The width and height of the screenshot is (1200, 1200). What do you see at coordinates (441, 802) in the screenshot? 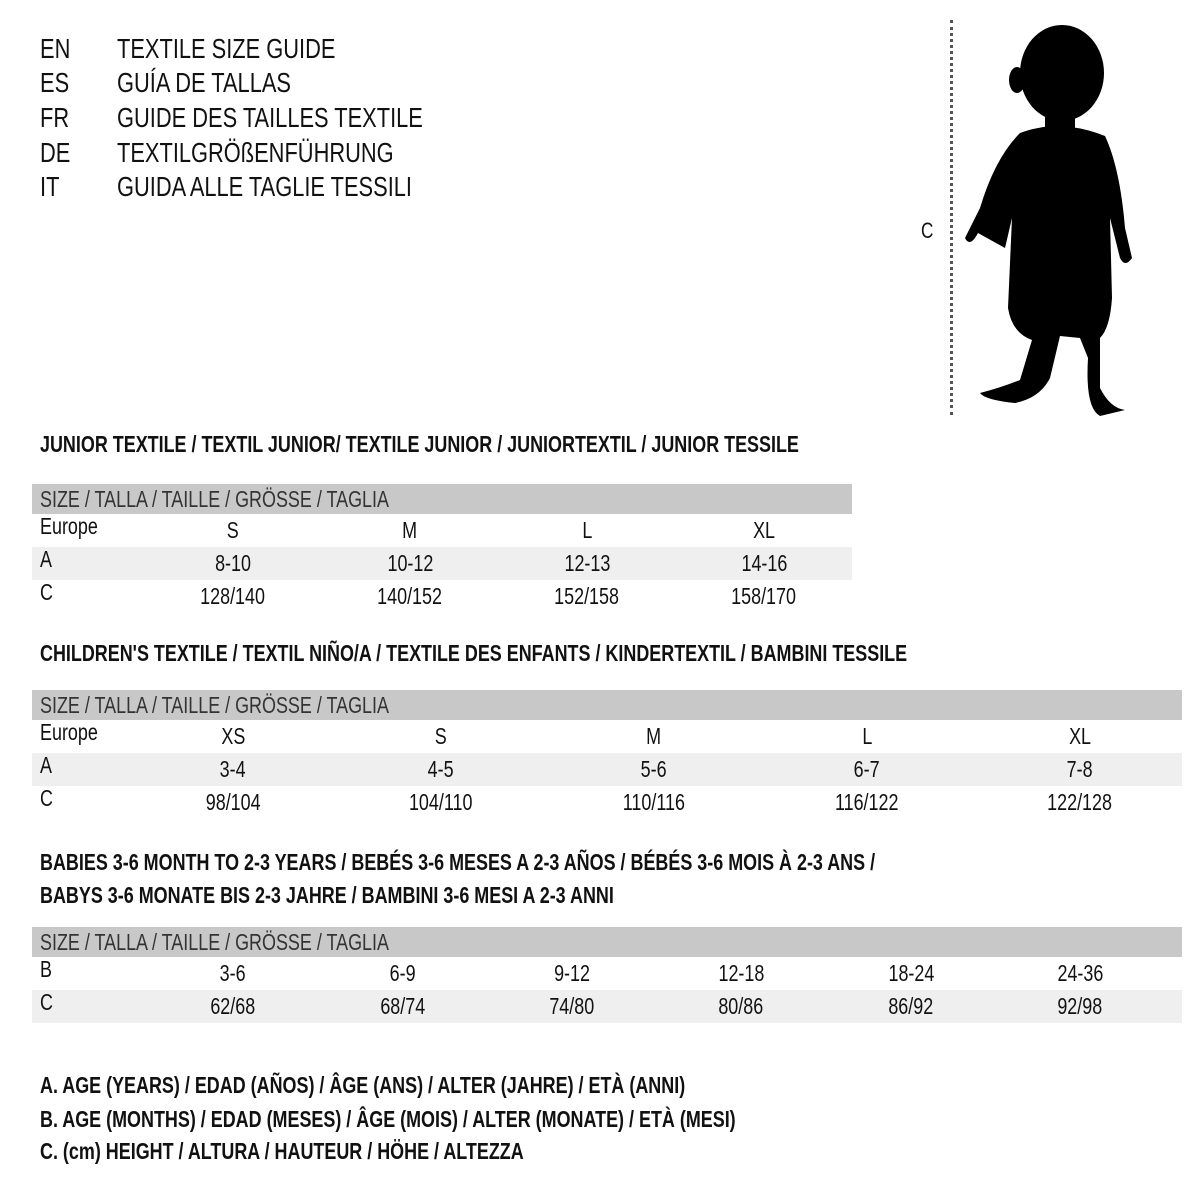
I see `cell-text: 104/110` at bounding box center [441, 802].